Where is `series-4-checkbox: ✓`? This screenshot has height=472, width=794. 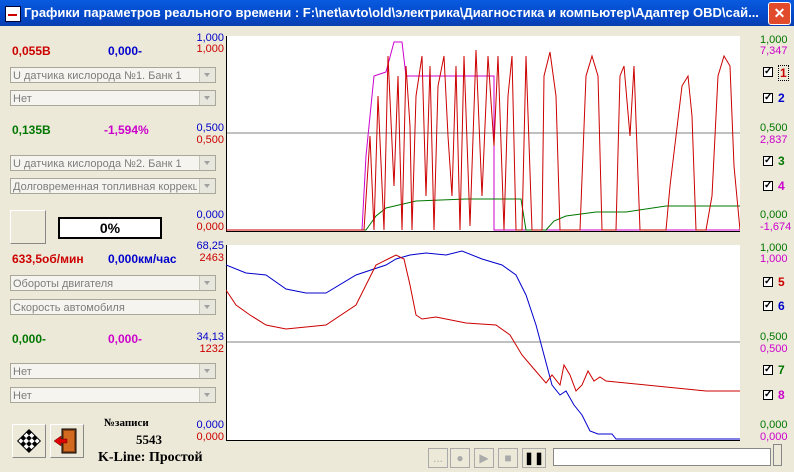
series-4-checkbox: ✓ is located at coordinates (768, 185).